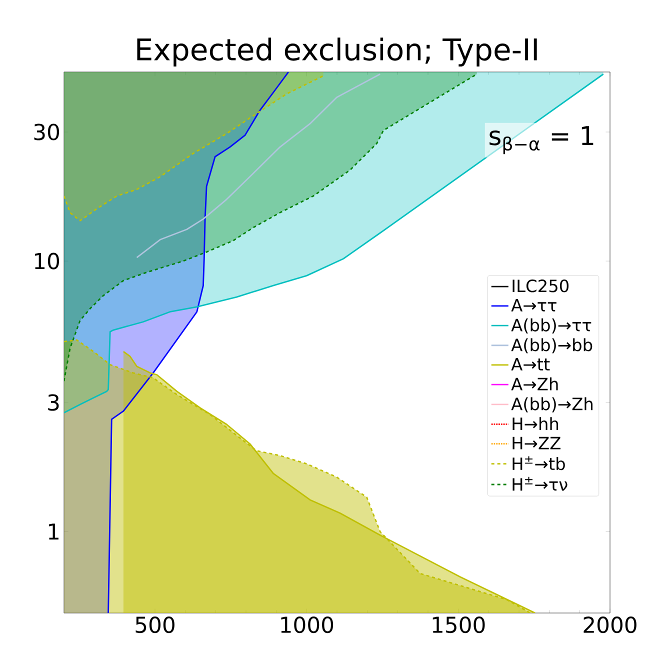 This screenshot has width=656, height=656. What do you see at coordinates (536, 443) in the screenshot?
I see `legend-label: H→ZZ` at bounding box center [536, 443].